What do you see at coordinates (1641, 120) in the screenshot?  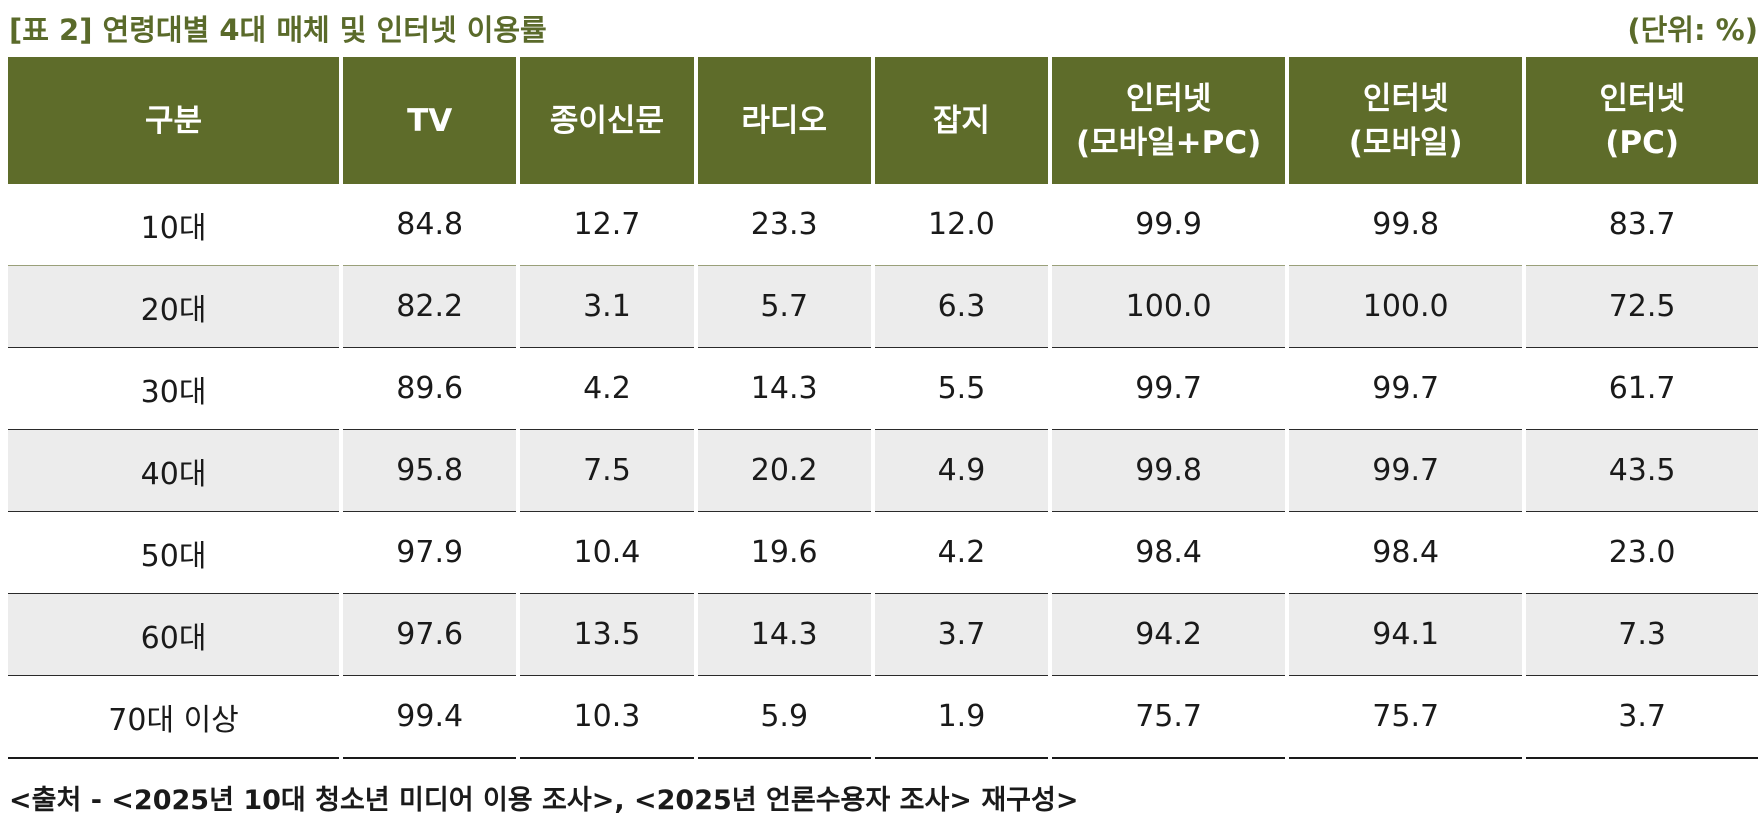 I see `column-header: 인터넷 (PC)` at bounding box center [1641, 120].